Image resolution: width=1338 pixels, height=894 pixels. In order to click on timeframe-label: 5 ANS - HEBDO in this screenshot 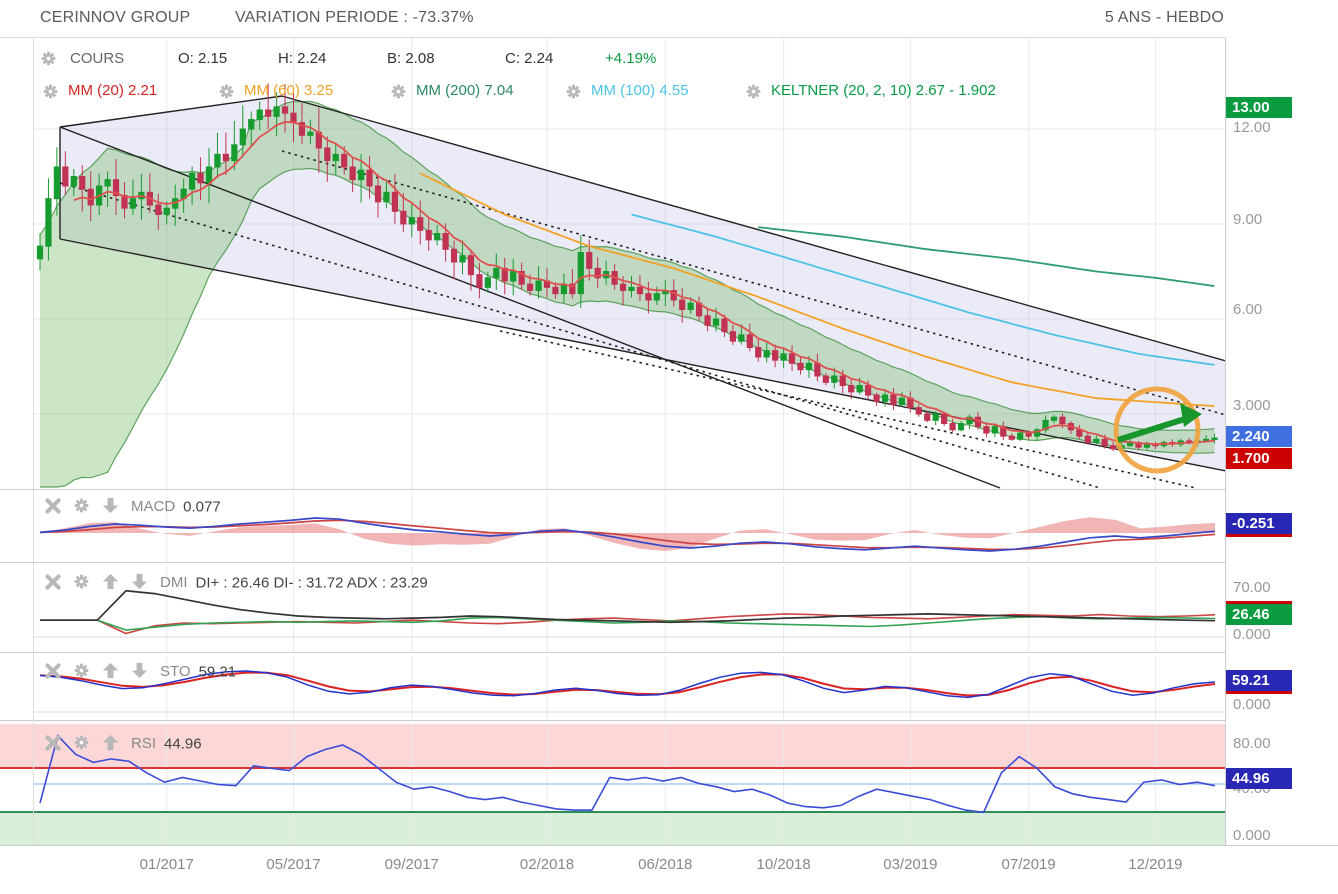, I will do `click(1164, 17)`.